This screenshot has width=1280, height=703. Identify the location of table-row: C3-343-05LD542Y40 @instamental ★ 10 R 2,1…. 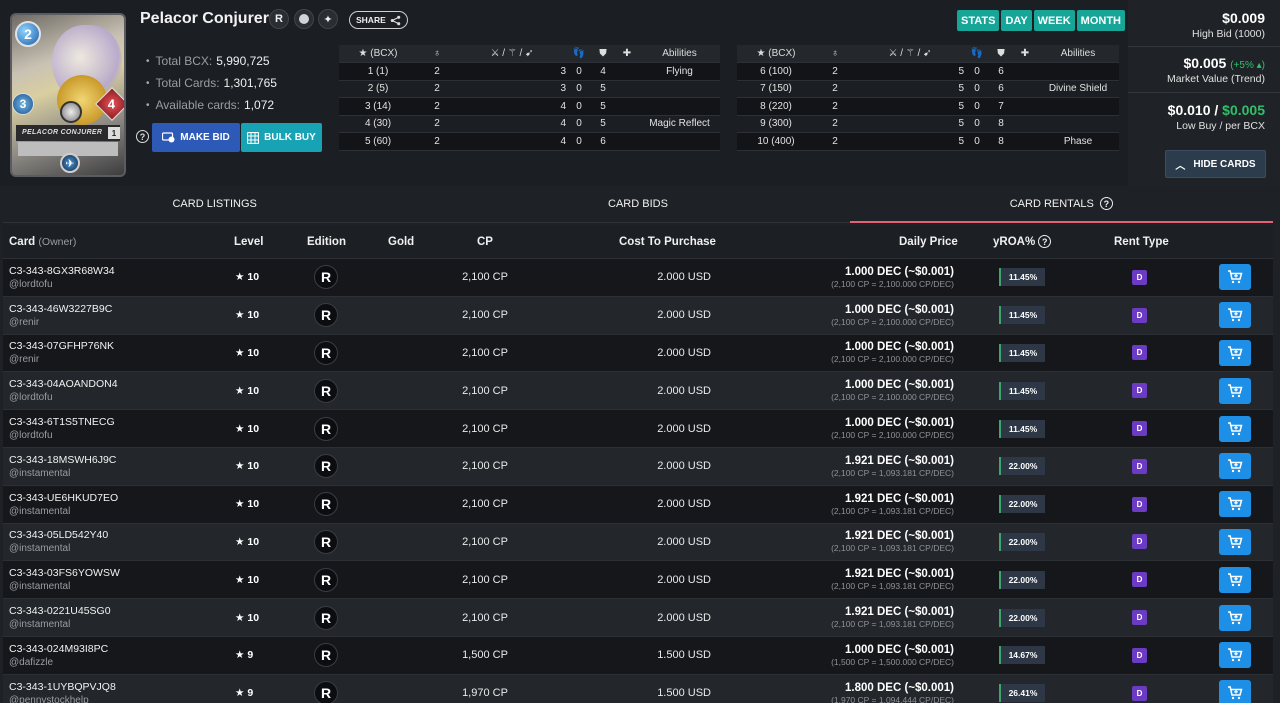
(638, 541).